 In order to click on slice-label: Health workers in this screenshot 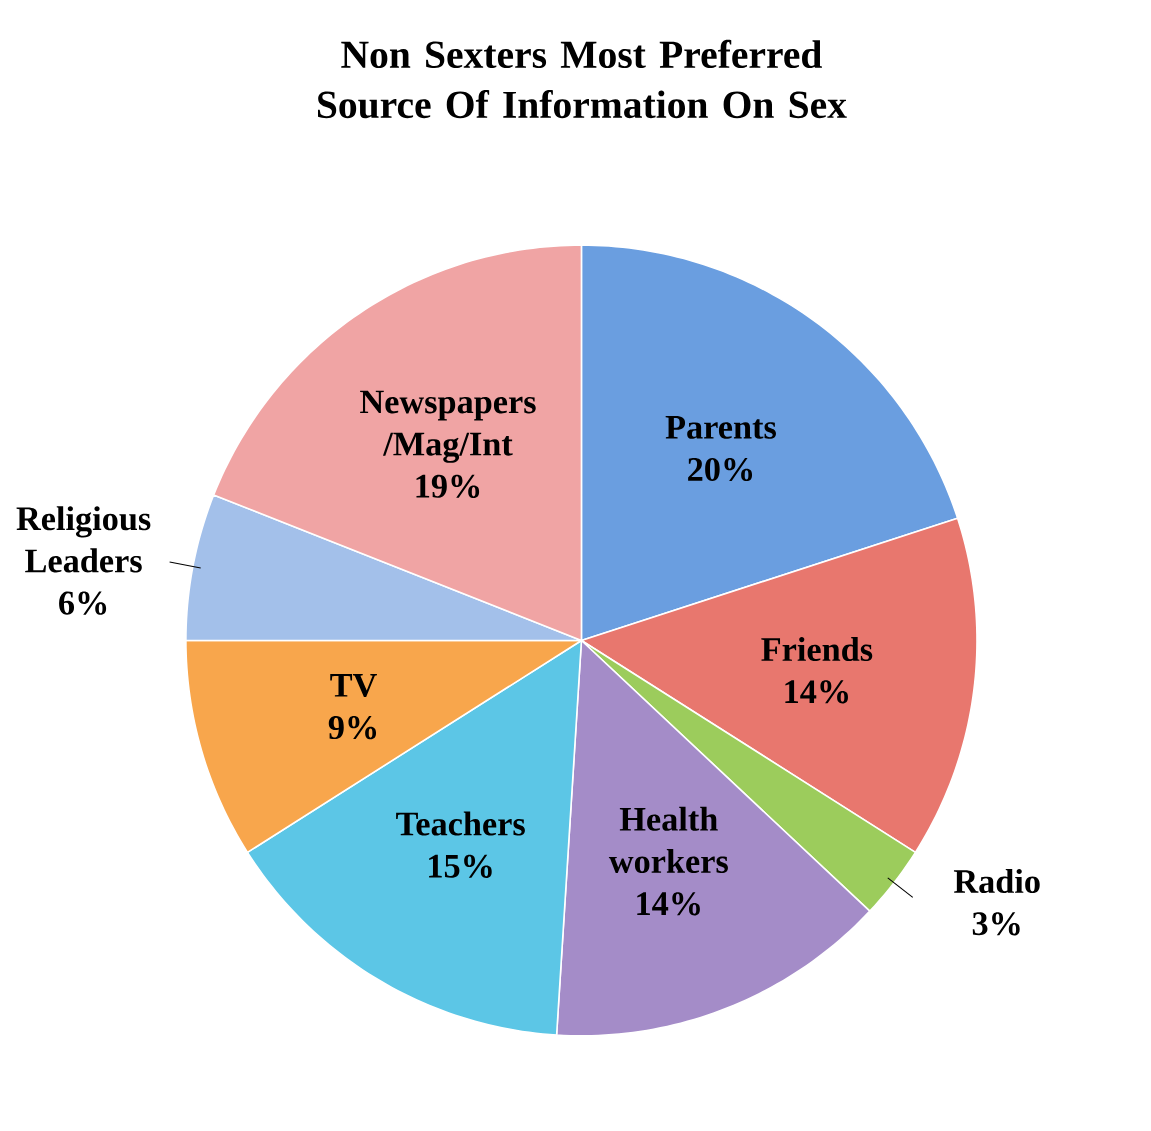, I will do `click(668, 840)`.